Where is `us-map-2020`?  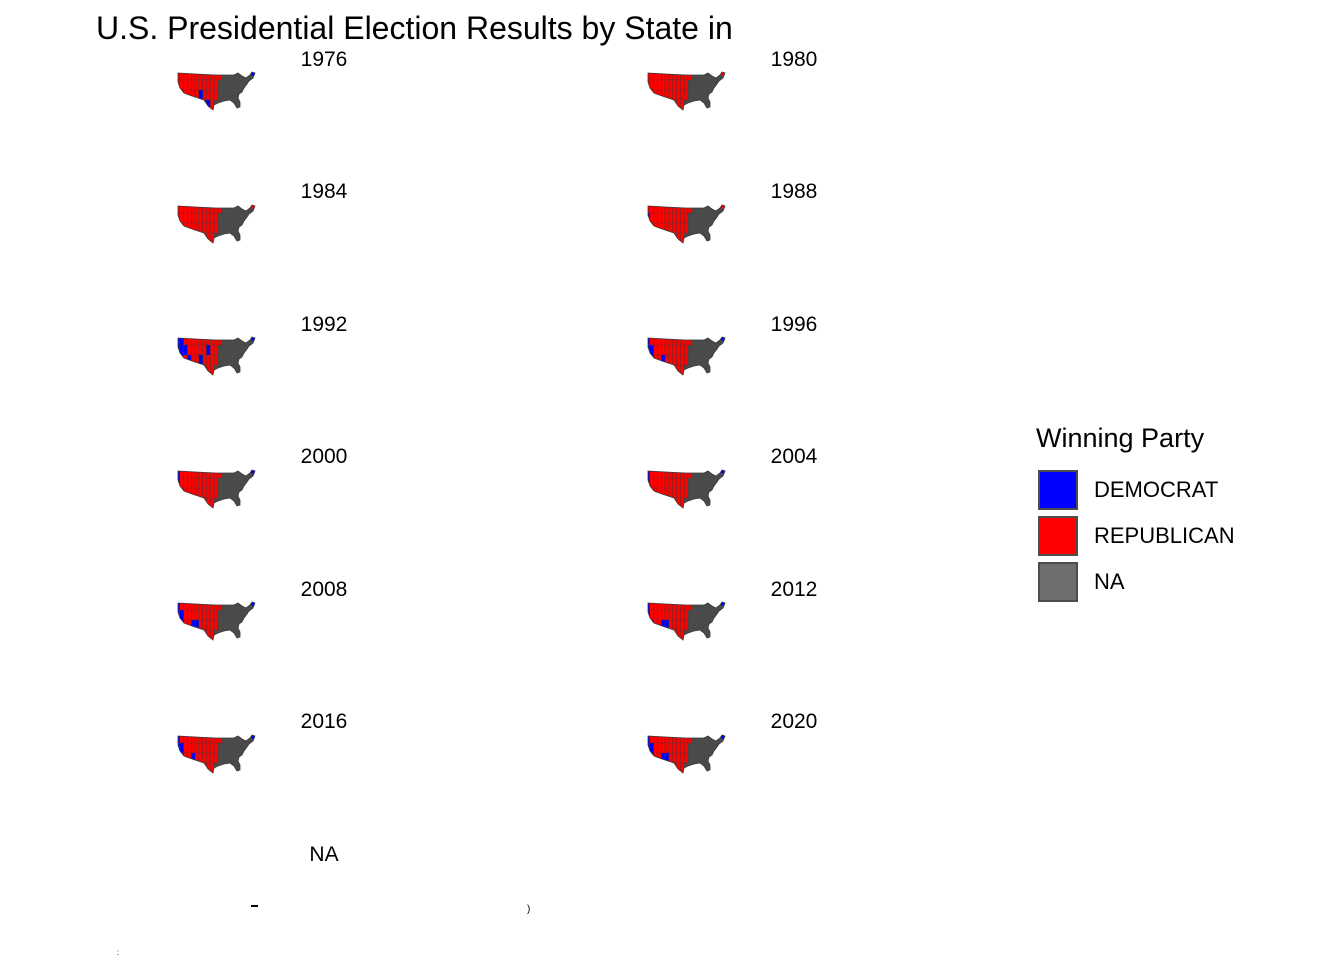 us-map-2020 is located at coordinates (686, 754).